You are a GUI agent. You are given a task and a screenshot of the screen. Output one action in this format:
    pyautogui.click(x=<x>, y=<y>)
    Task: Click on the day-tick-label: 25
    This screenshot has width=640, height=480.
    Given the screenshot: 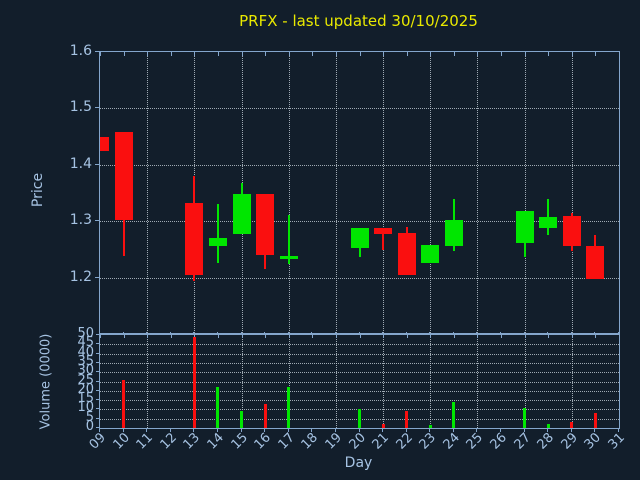 What is the action you would take?
    pyautogui.click(x=475, y=441)
    